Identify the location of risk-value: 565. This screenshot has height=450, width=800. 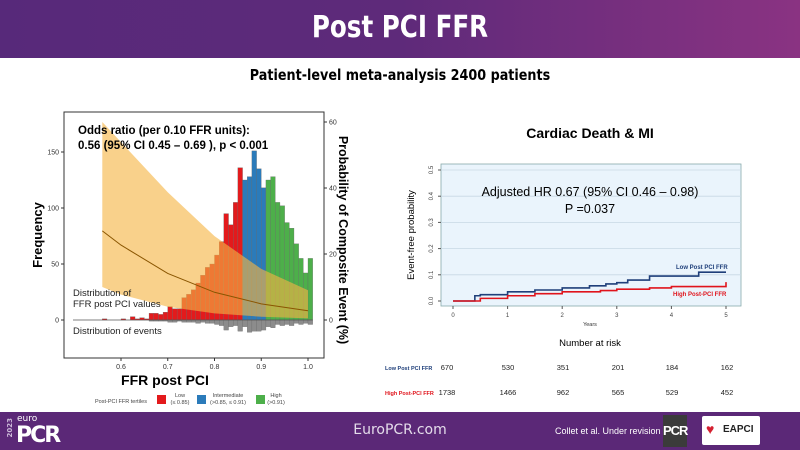
(618, 392).